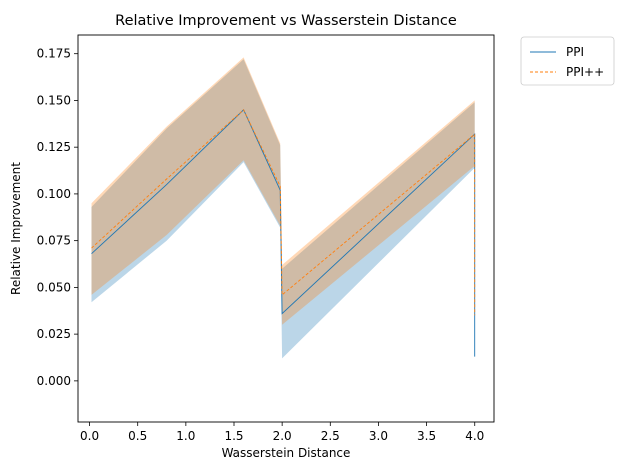 This screenshot has height=470, width=625. I want to click on y-axis-label: Relative Improvement, so click(16, 228).